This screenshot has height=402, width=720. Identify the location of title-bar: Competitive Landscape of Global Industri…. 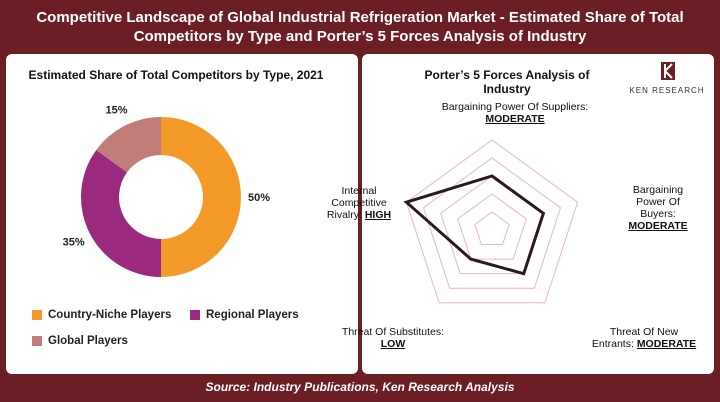
(360, 26).